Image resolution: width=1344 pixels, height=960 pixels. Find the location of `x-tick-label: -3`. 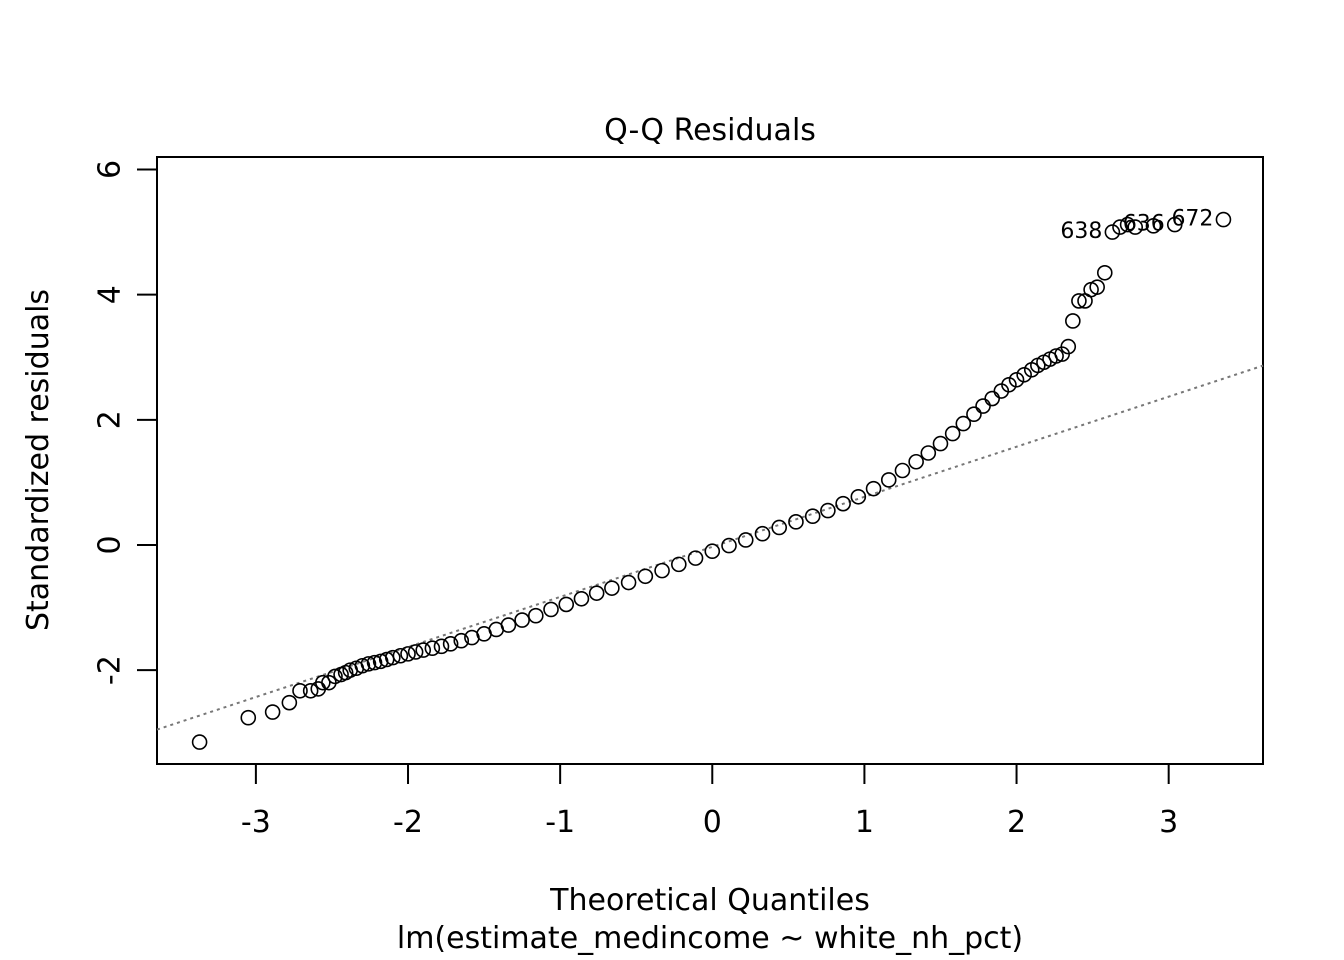

x-tick-label: -3 is located at coordinates (256, 822).